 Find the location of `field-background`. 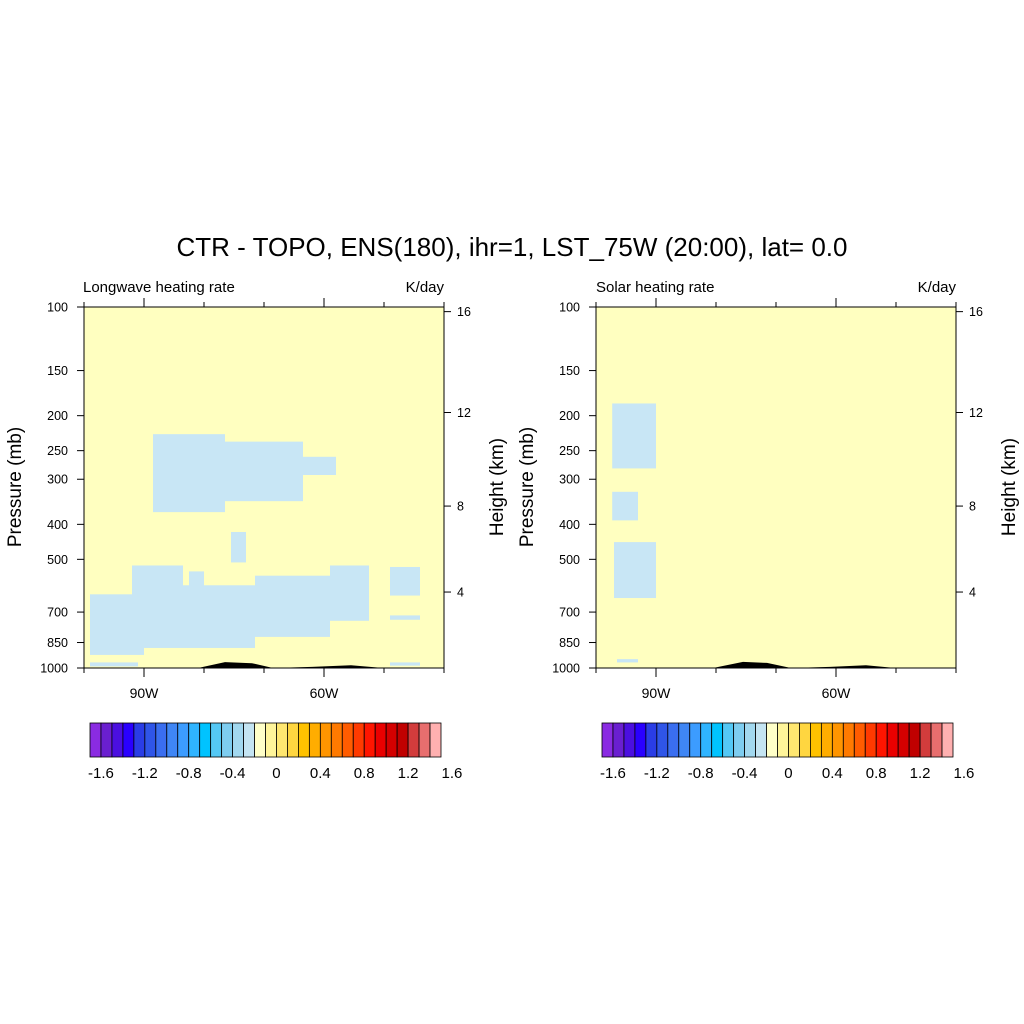

field-background is located at coordinates (776, 487).